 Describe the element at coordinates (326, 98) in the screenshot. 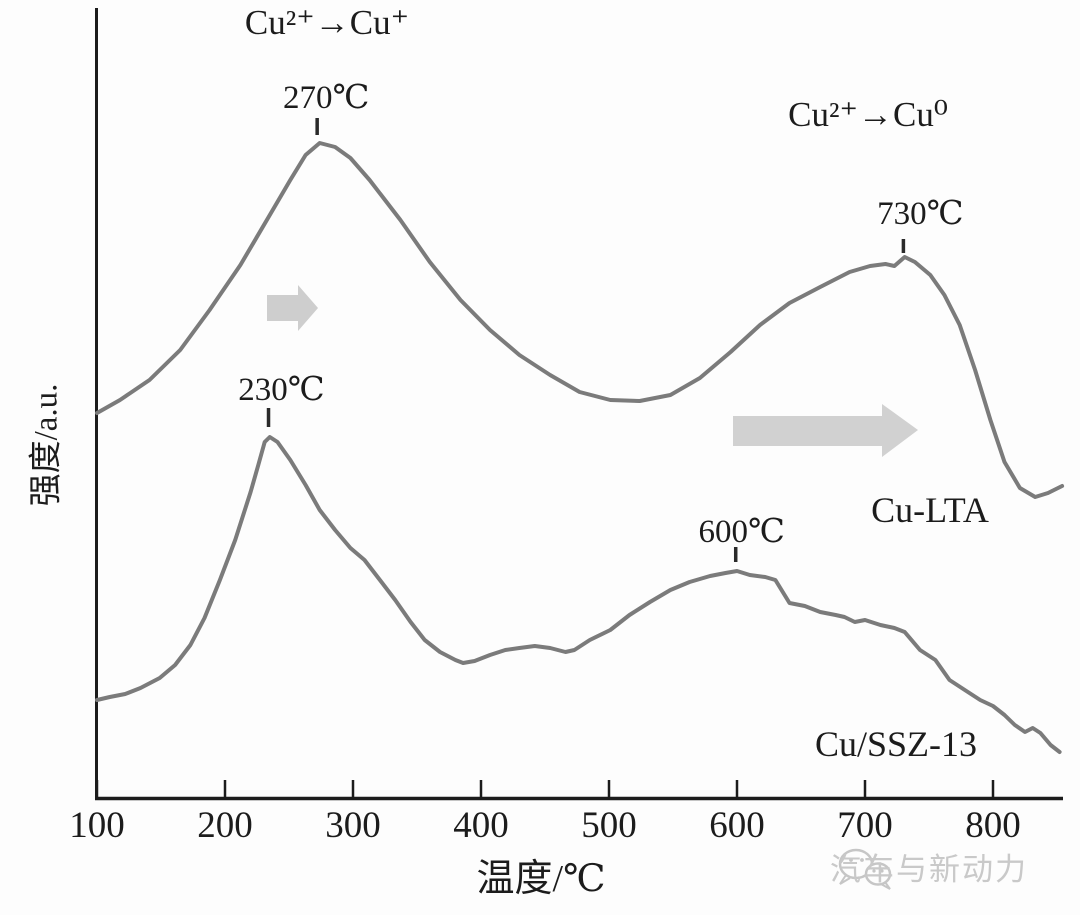

I see `peak-label-270c: 270℃` at that location.